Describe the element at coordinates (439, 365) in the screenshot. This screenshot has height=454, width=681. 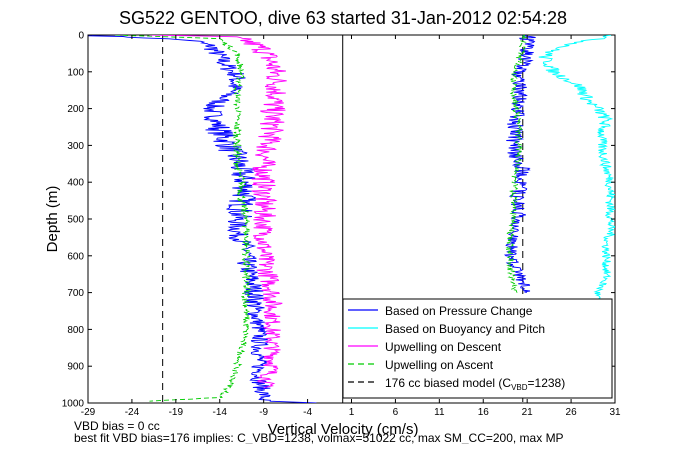
I see `legend-label: Upwelling on Ascent` at that location.